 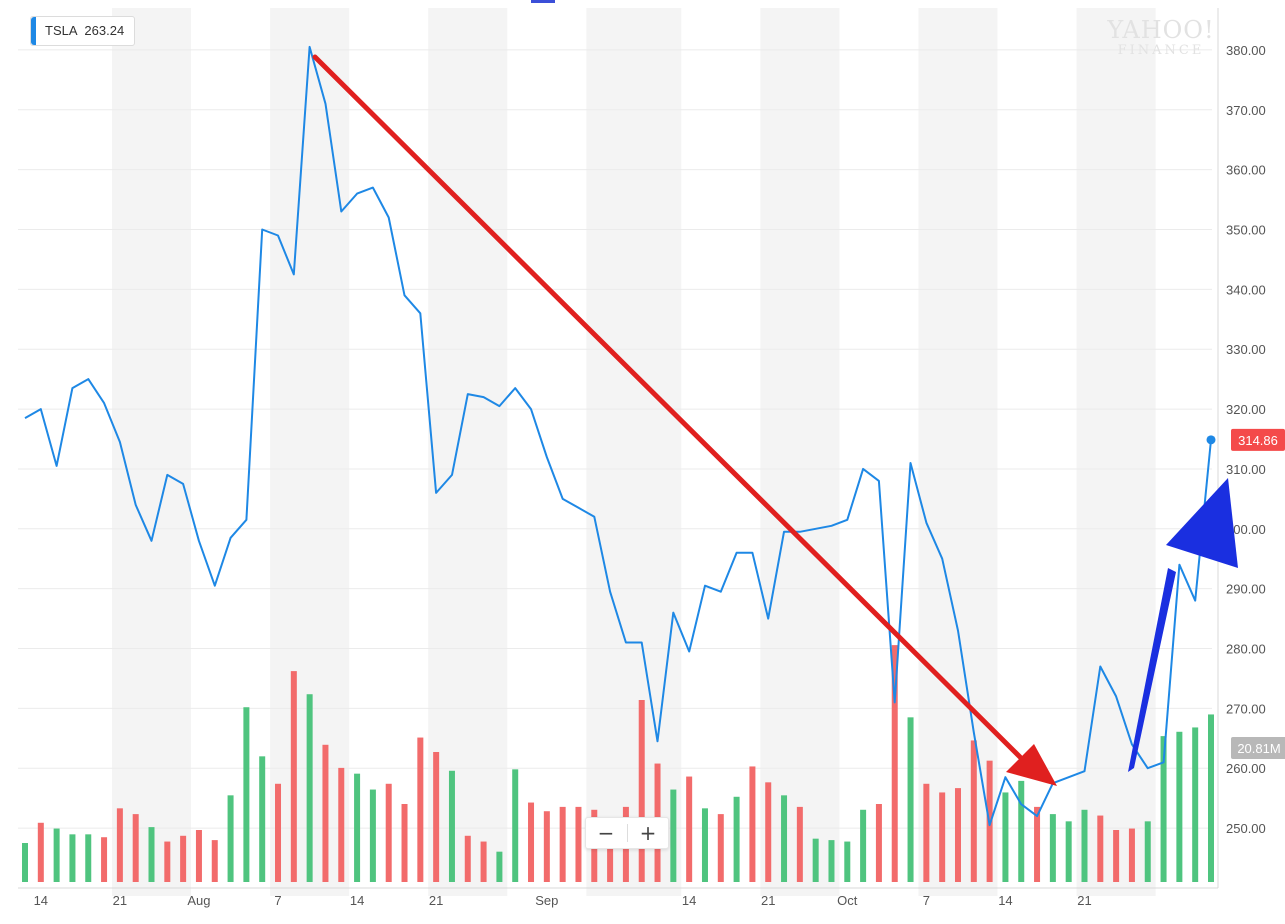 I want to click on zoom-control: − +, so click(x=627, y=833).